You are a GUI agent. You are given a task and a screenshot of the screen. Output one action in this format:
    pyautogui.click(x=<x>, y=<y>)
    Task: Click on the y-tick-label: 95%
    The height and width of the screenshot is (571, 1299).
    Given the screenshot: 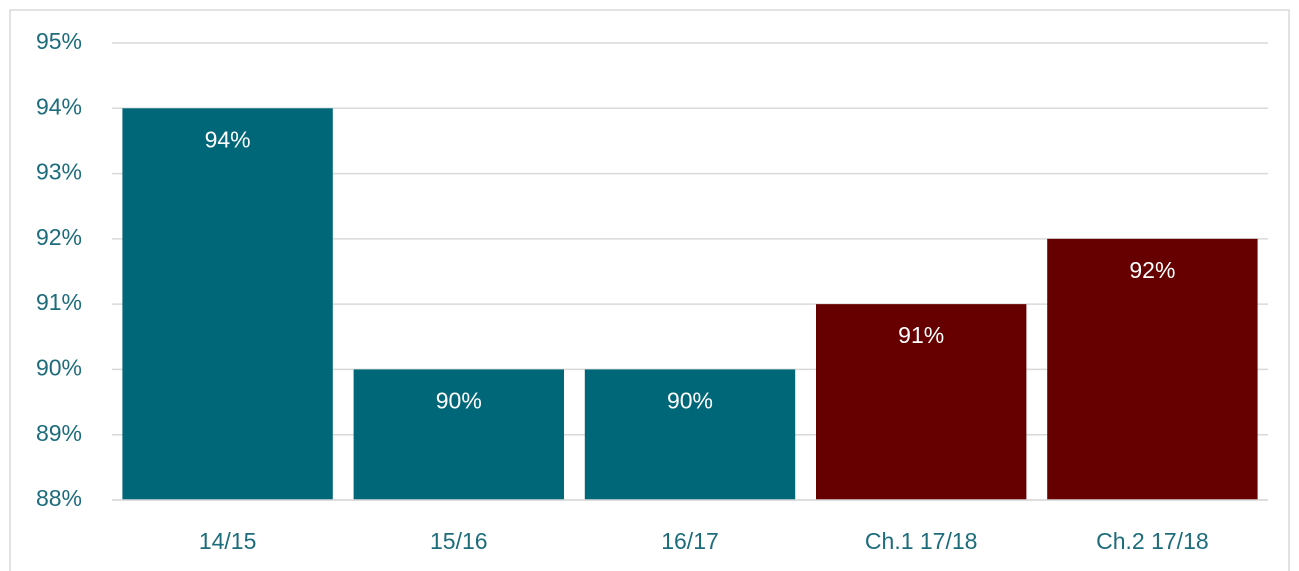 What is the action you would take?
    pyautogui.click(x=59, y=41)
    